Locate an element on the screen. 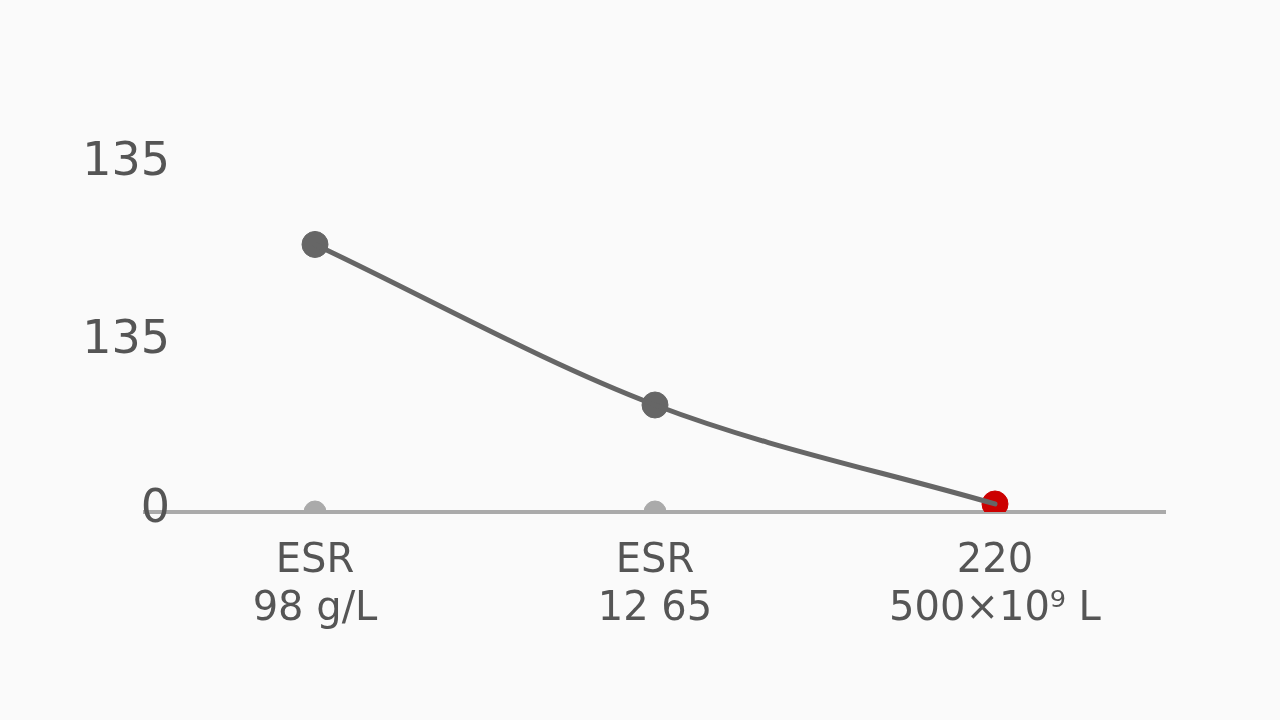 This screenshot has height=720, width=1280. x-tick-label: ESR 98 g/L is located at coordinates (315, 582).